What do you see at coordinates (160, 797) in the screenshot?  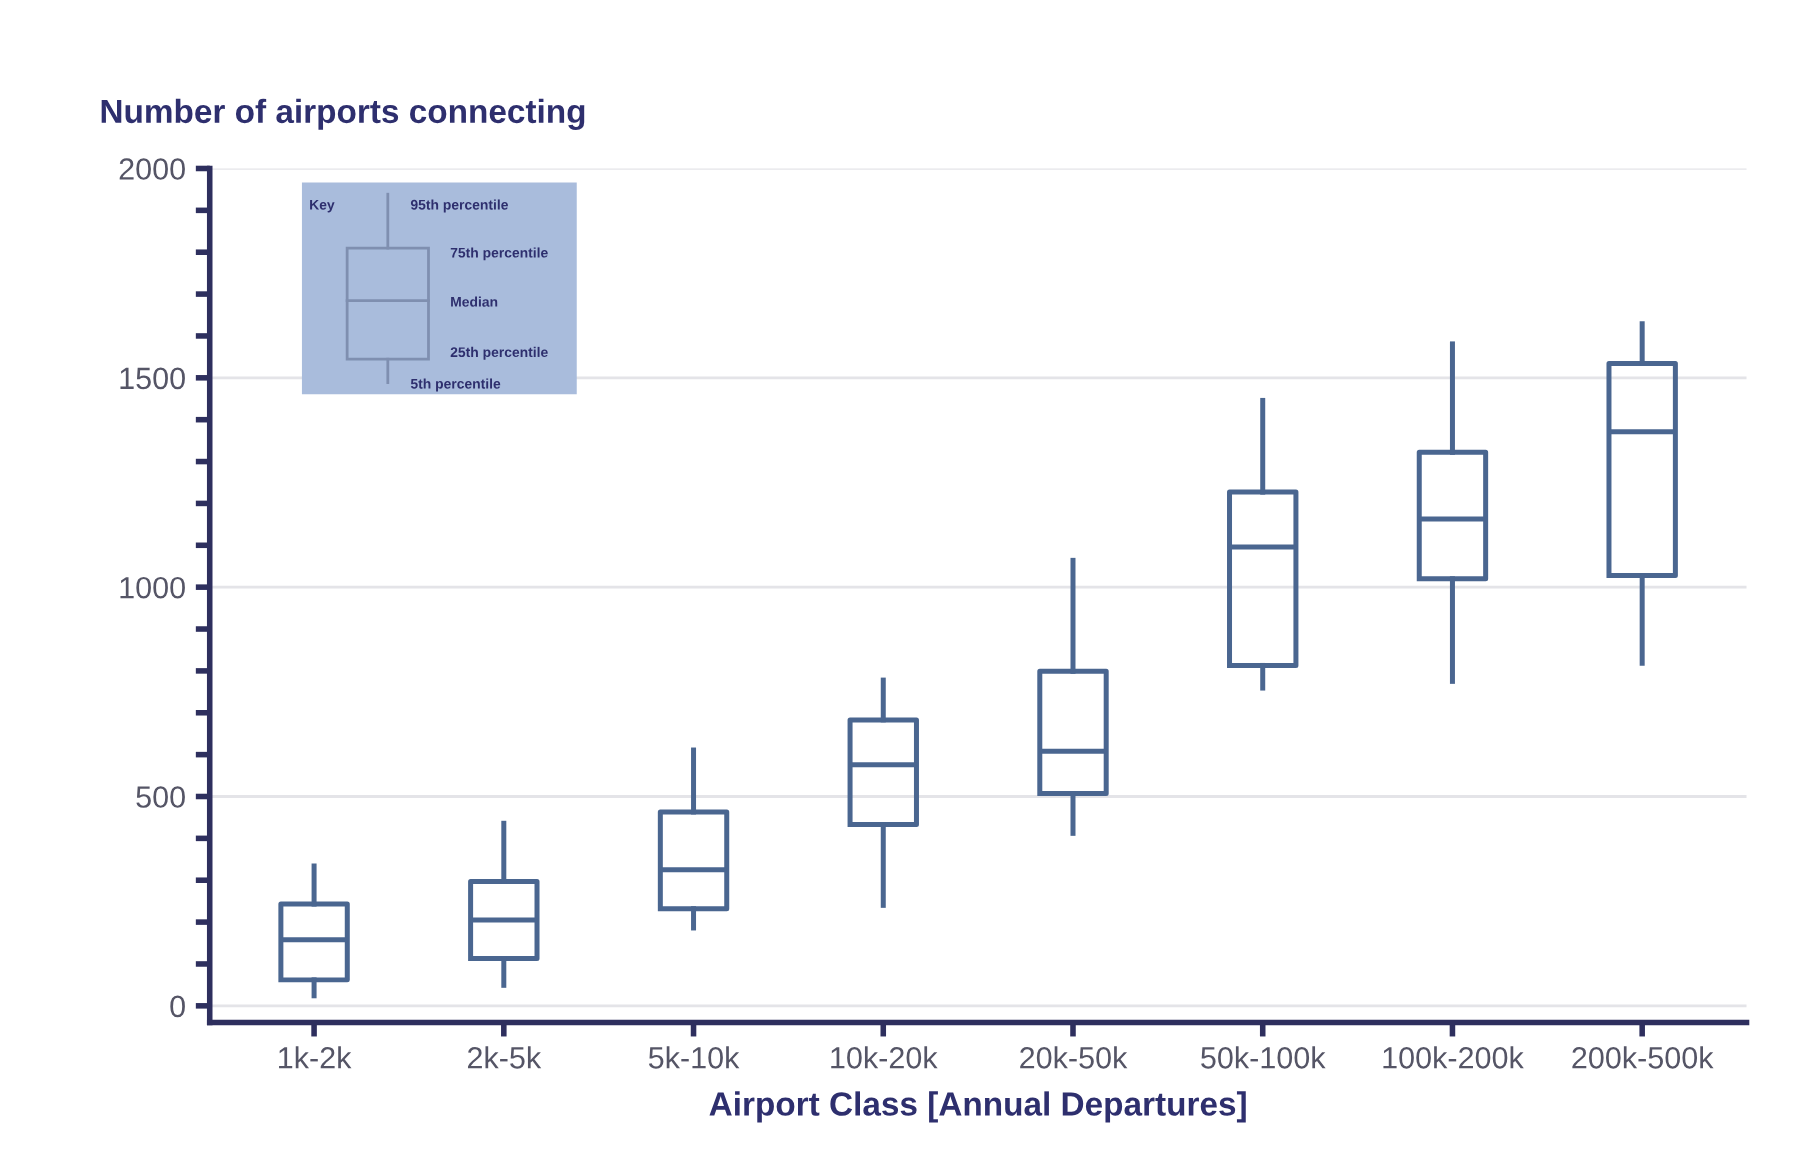 I see `y-tick-label: 500` at bounding box center [160, 797].